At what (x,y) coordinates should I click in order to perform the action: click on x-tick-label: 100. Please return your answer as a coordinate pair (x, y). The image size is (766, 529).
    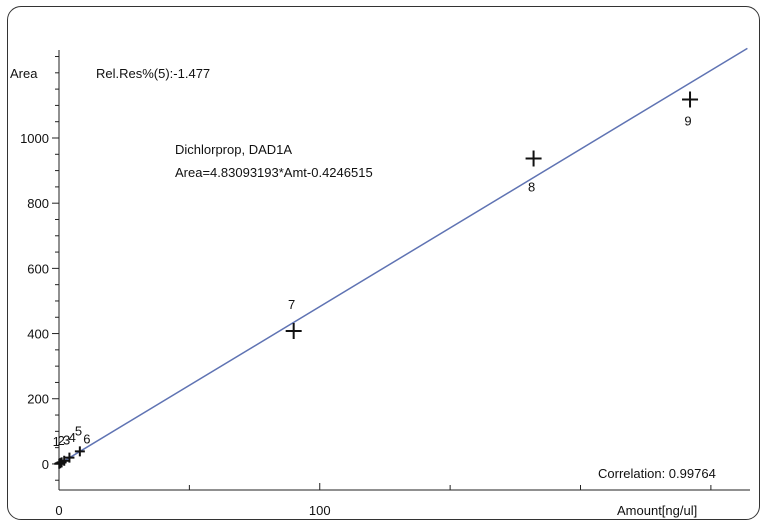
    Looking at the image, I should click on (320, 510).